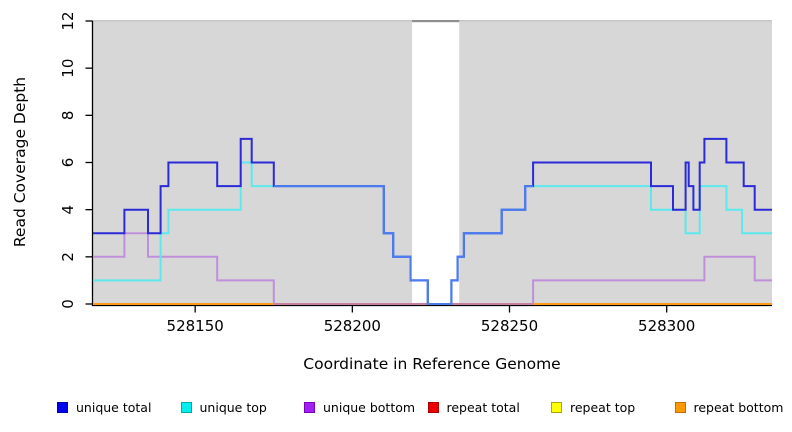 The image size is (792, 432). Describe the element at coordinates (436, 163) in the screenshot. I see `no-data-band` at that location.